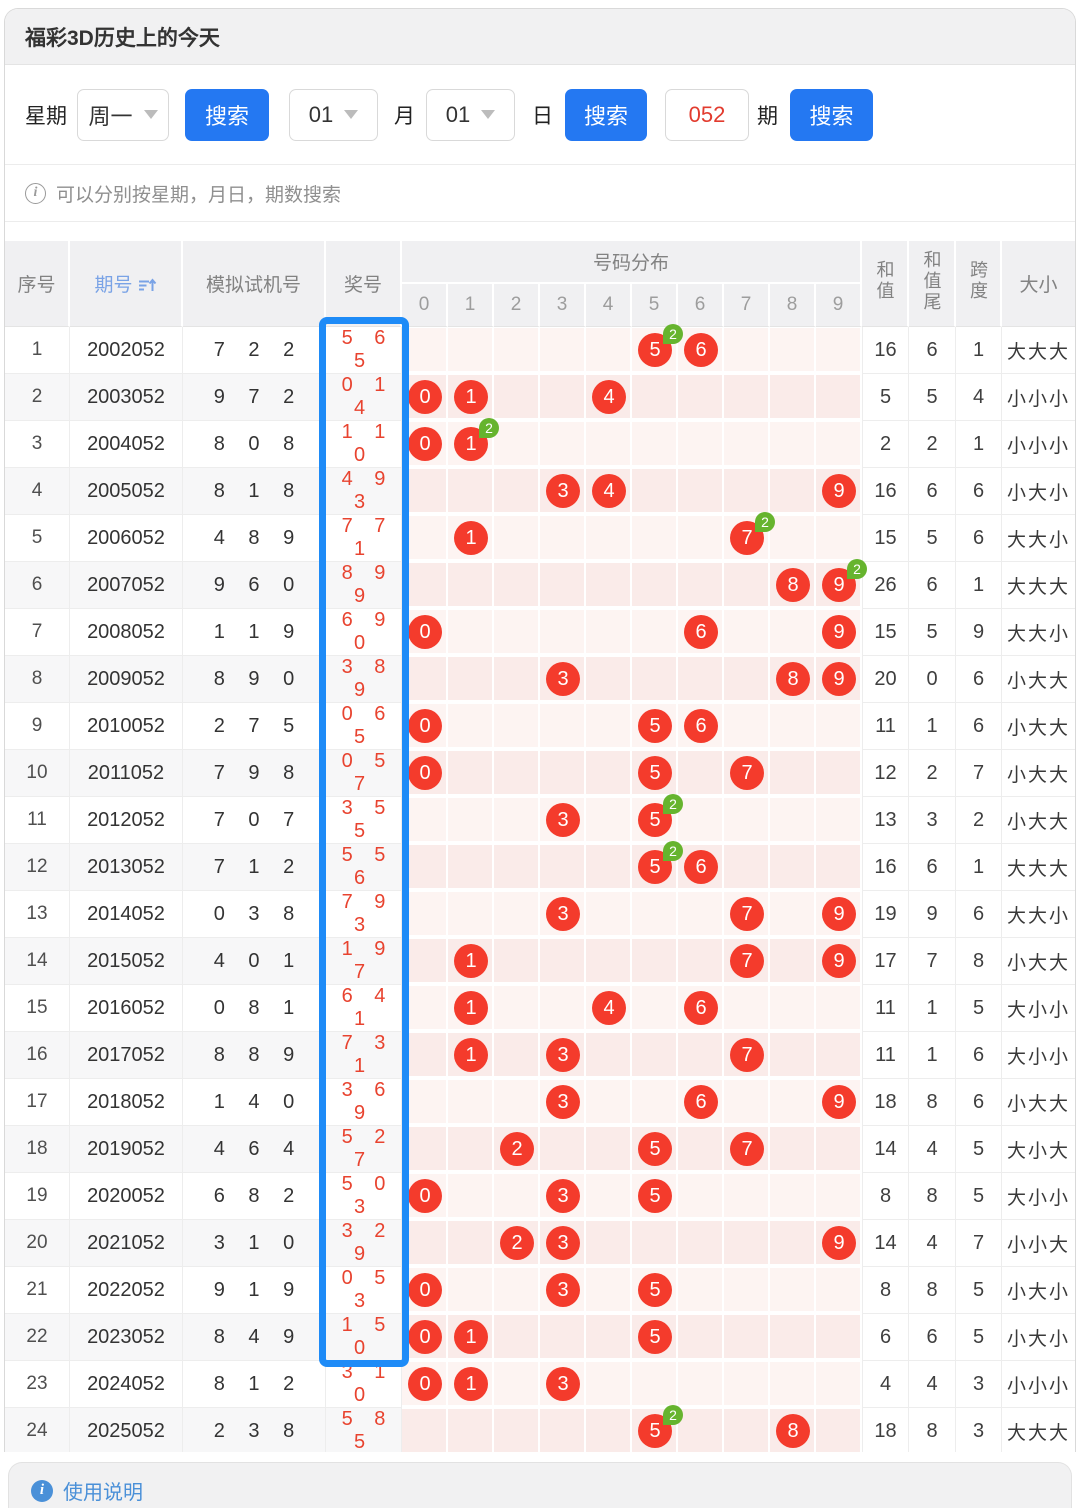 The width and height of the screenshot is (1080, 1508). What do you see at coordinates (886, 914) in the screenshot?
I see `sum-cell: 19` at bounding box center [886, 914].